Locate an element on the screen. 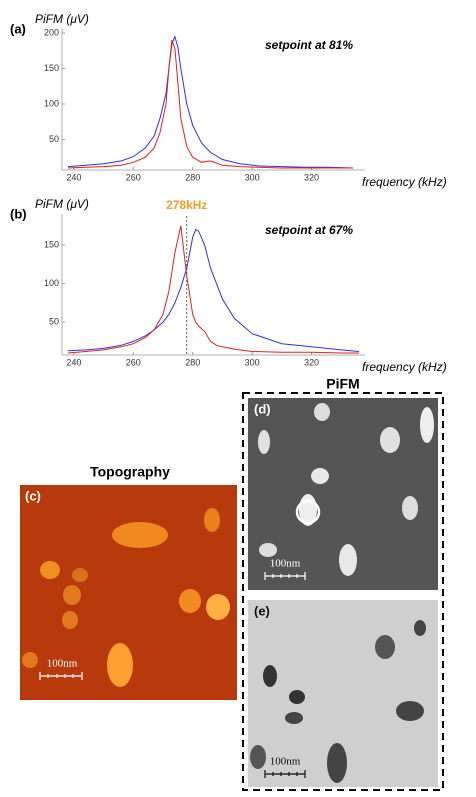 Image resolution: width=476 pixels, height=797 pixels. marker-circle is located at coordinates (308, 512).